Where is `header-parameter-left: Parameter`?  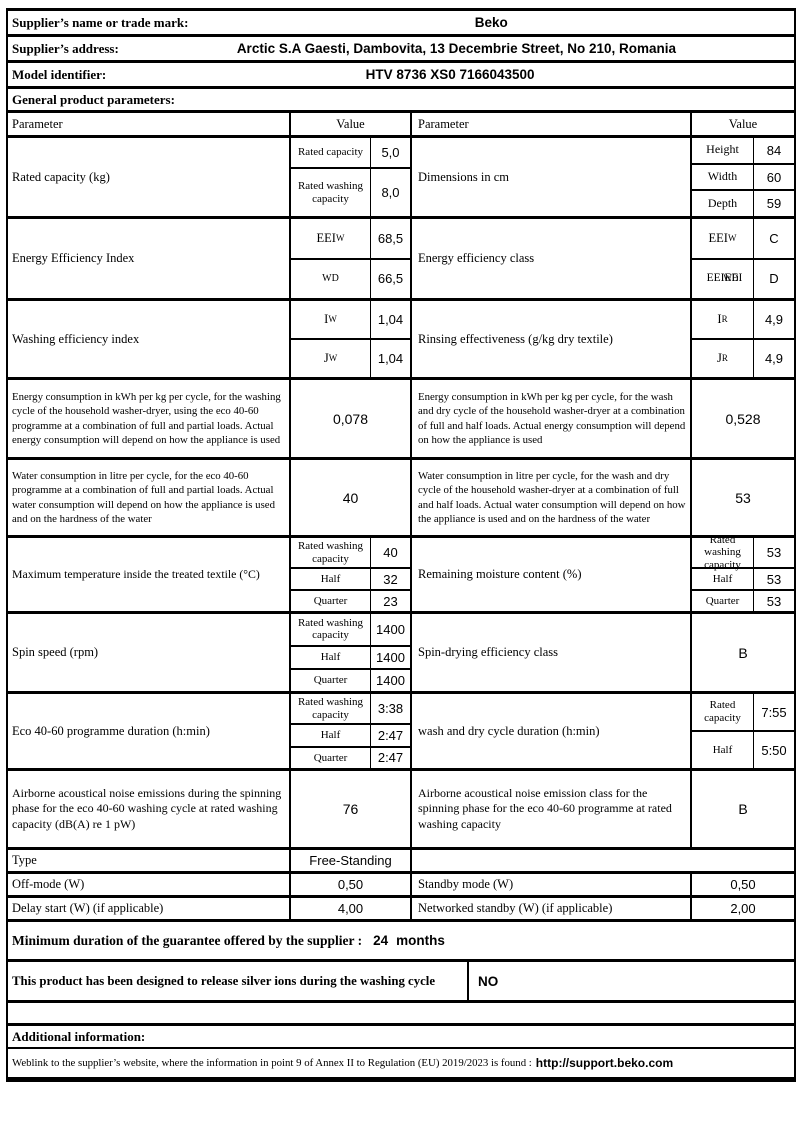 header-parameter-left: Parameter is located at coordinates (37, 123).